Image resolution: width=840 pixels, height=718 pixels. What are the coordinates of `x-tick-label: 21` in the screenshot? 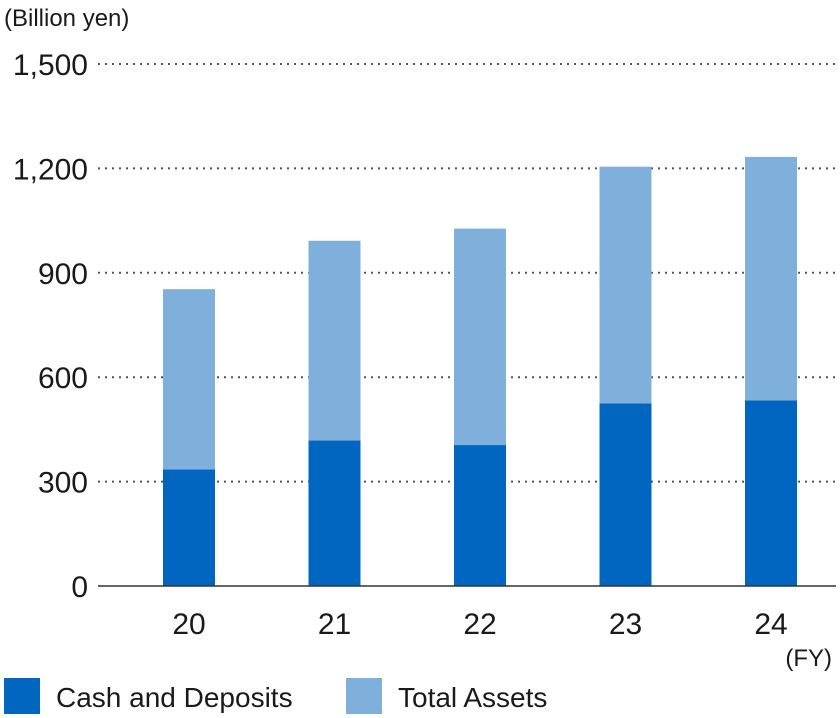 It's located at (334, 624).